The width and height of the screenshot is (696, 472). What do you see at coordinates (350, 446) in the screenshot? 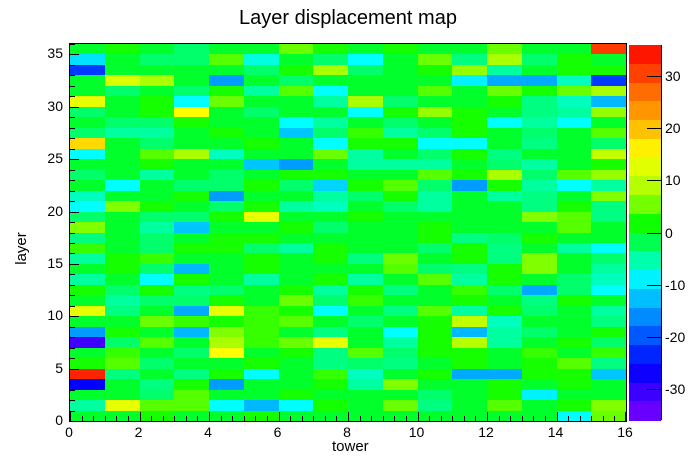
I see `x-axis-title: tower` at bounding box center [350, 446].